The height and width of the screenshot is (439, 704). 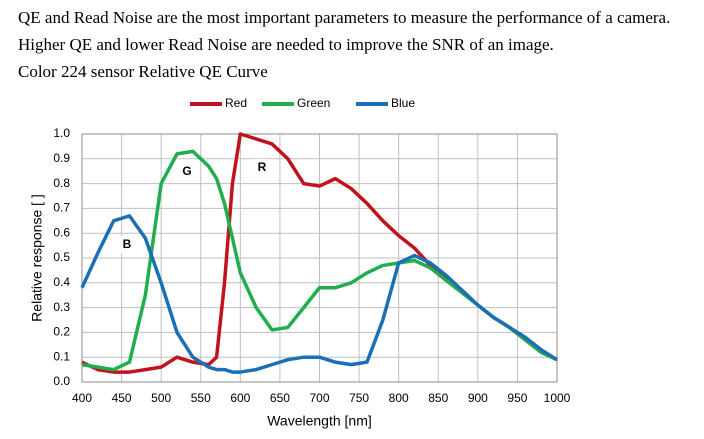 What do you see at coordinates (61, 208) in the screenshot?
I see `y-tick-label: 0.7` at bounding box center [61, 208].